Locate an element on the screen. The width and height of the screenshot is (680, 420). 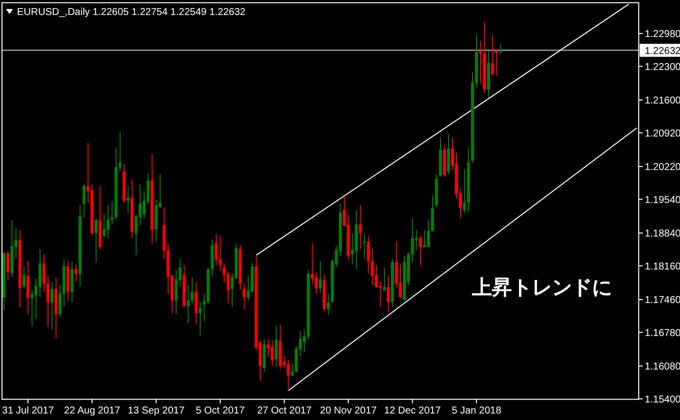
x-tick-label: 5 Oct 2017 is located at coordinates (221, 410).